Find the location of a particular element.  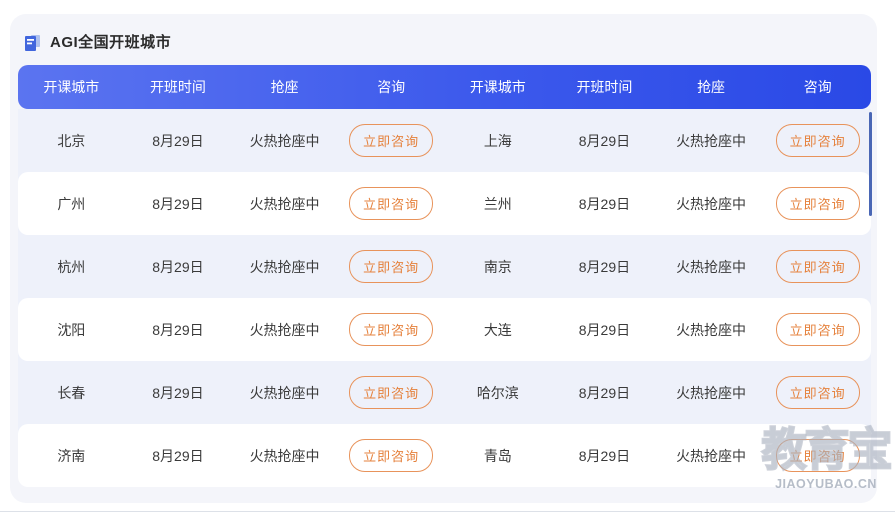

header-consult-right: 咨询 is located at coordinates (817, 87).